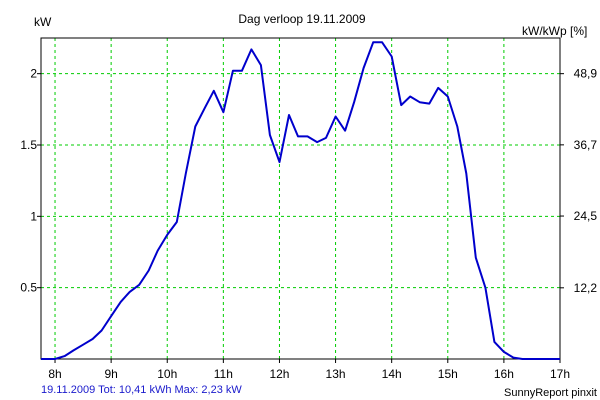  What do you see at coordinates (223, 374) in the screenshot?
I see `x-tick-label: 11h` at bounding box center [223, 374].